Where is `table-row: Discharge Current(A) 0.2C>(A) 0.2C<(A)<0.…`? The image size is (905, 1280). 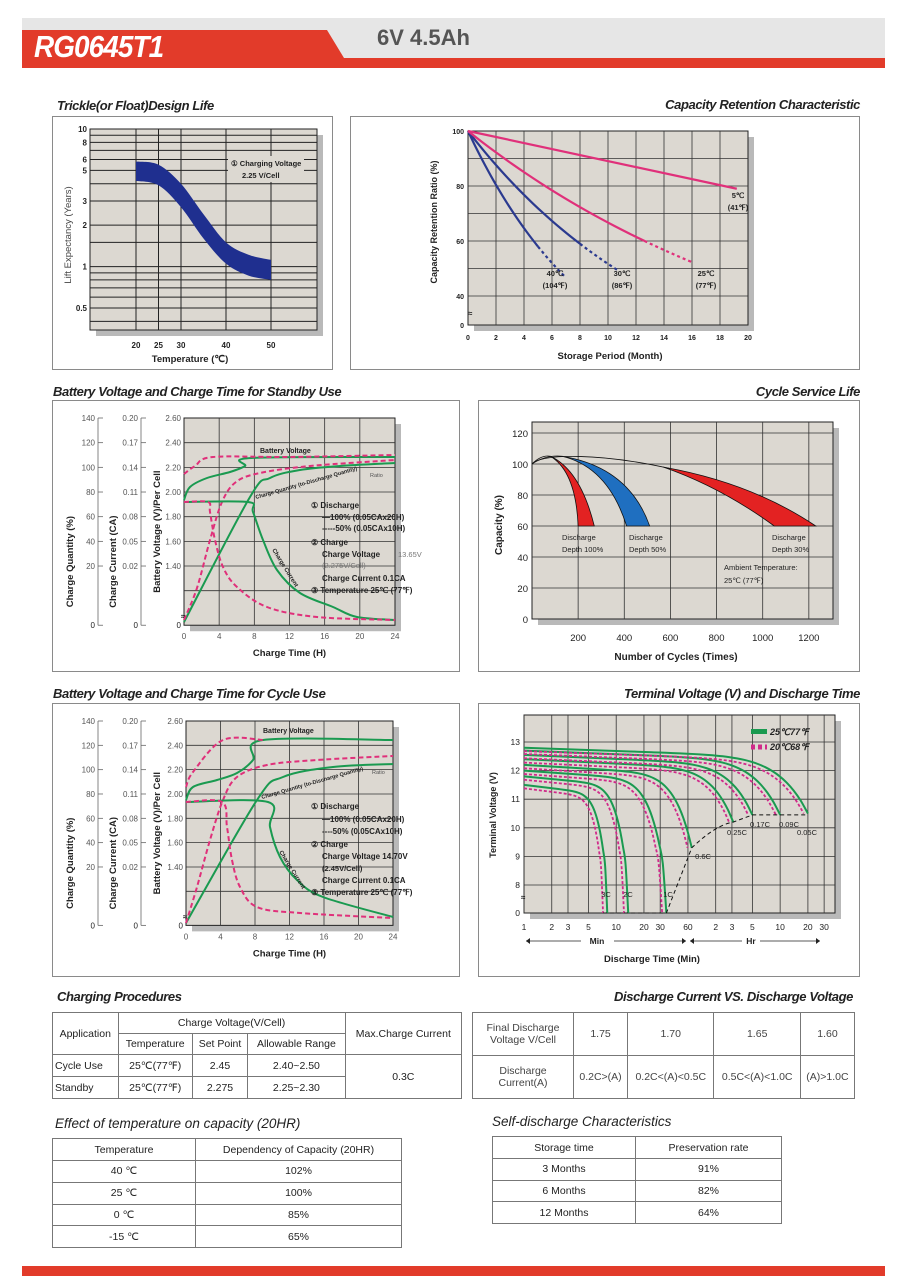
table-row: Discharge Current(A) 0.2C>(A) 0.2C<(A)<0.… is located at coordinates (664, 1077).